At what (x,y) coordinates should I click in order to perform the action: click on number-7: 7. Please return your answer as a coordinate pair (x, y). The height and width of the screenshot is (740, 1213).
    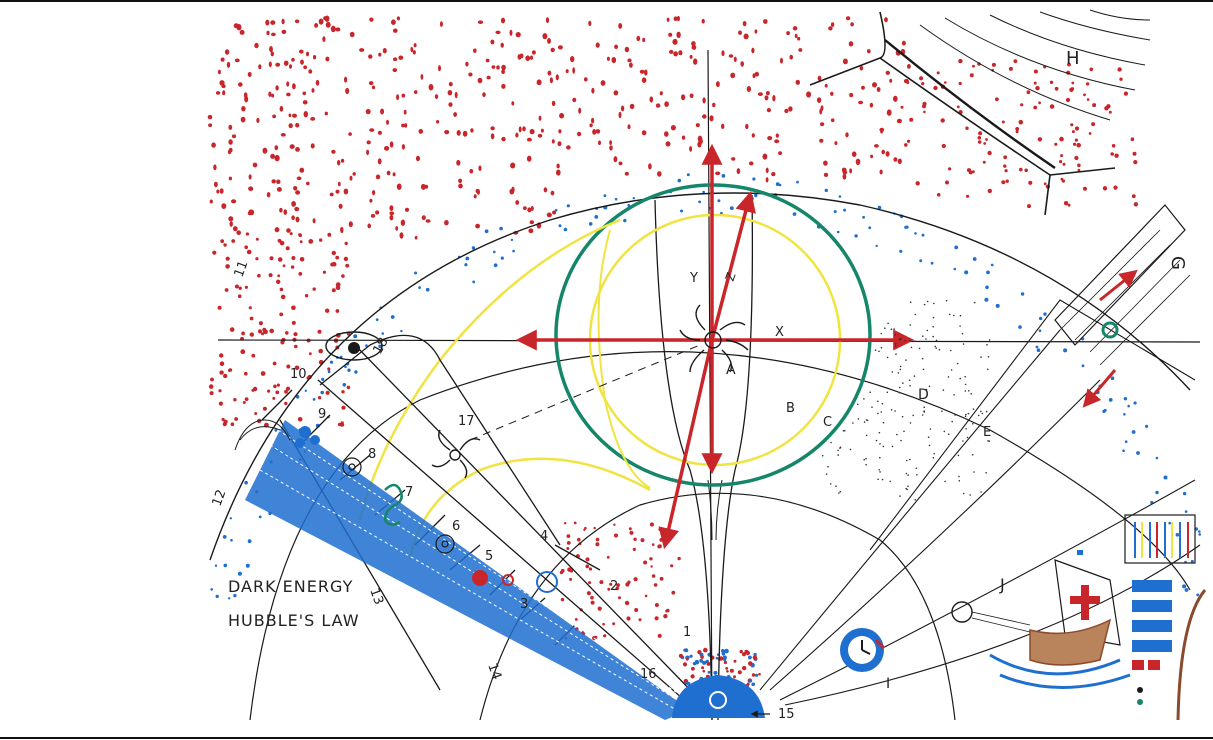
    Looking at the image, I should click on (409, 492).